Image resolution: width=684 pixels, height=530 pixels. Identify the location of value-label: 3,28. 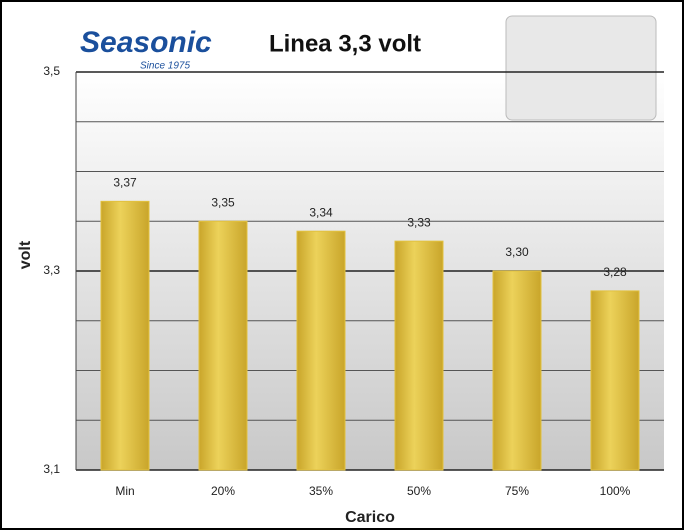
(615, 272).